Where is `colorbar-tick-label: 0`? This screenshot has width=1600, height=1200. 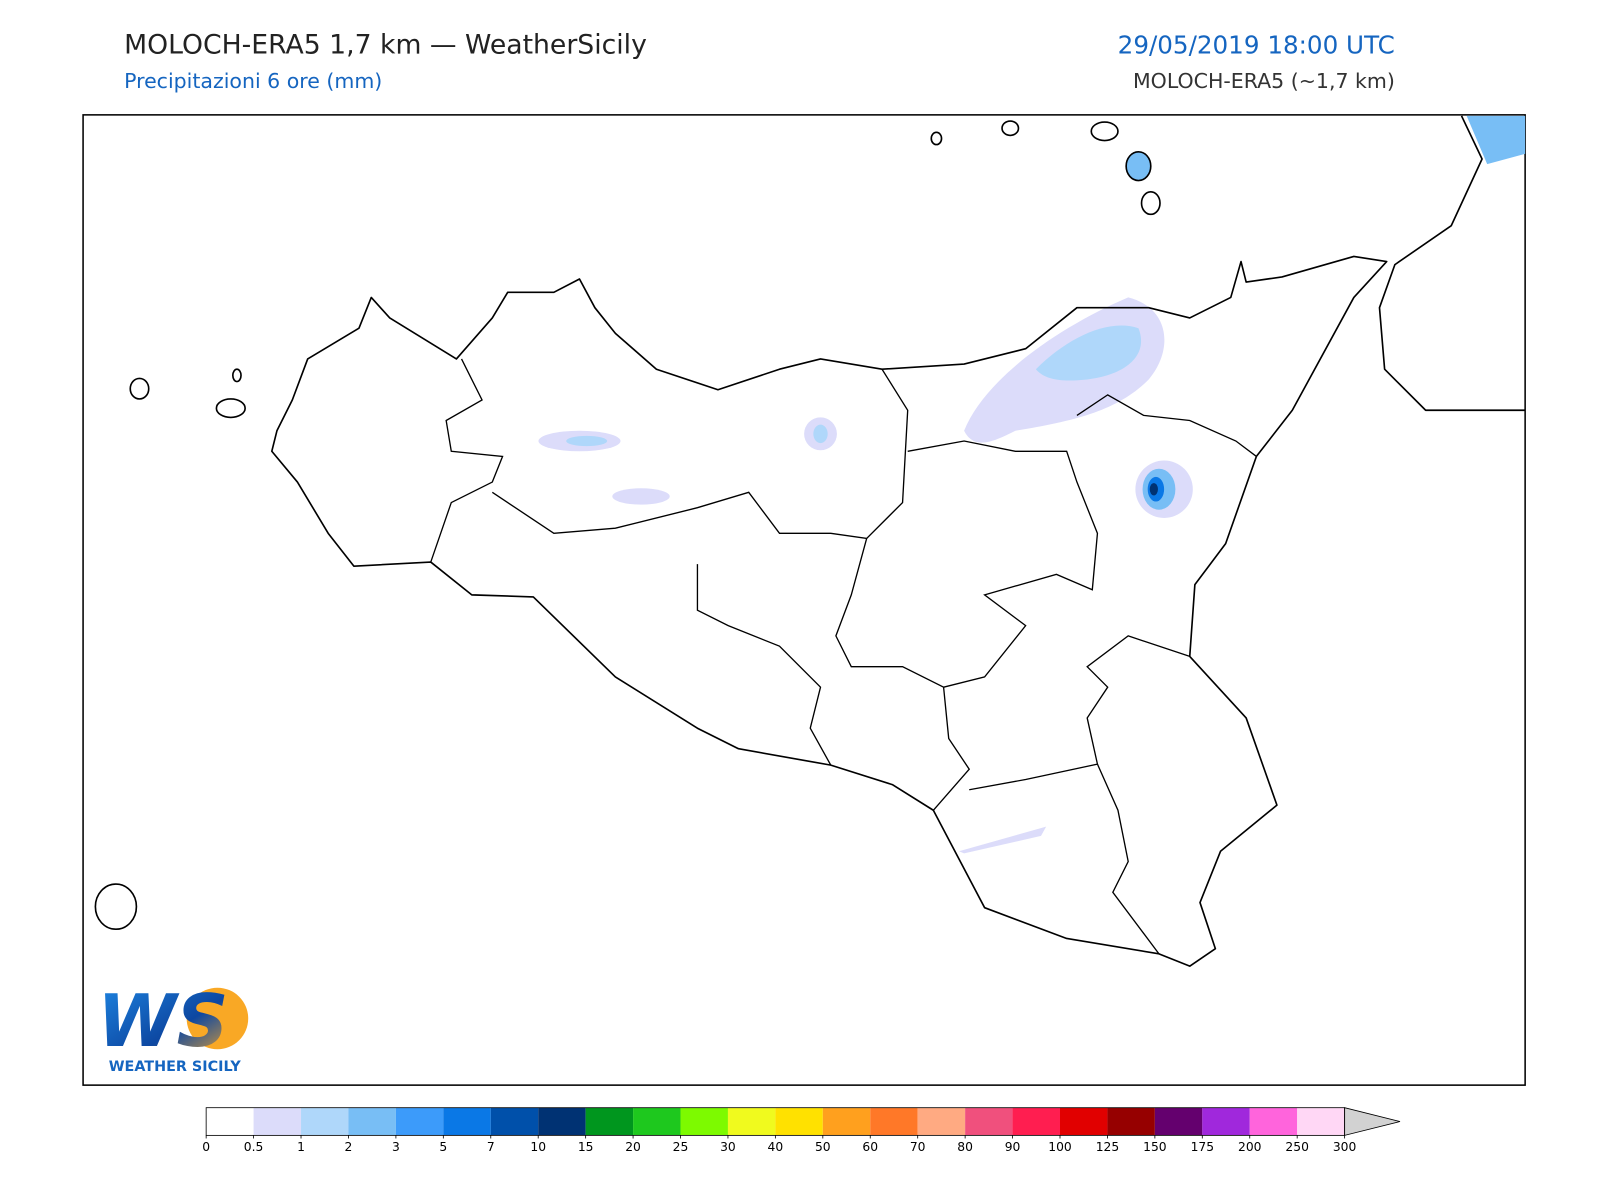
colorbar-tick-label: 0 is located at coordinates (206, 1147).